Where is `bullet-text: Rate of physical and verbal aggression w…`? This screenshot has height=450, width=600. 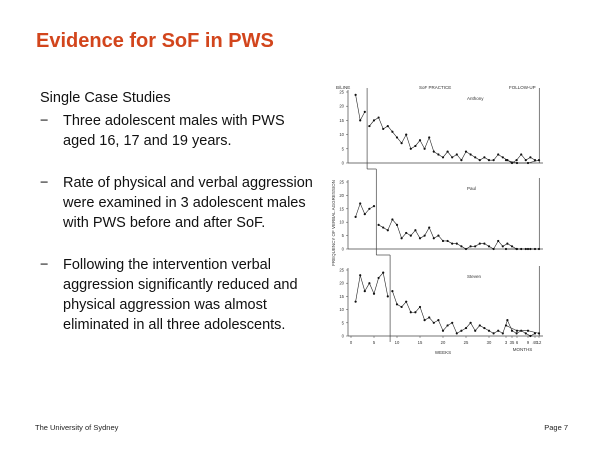
bullet-text: Rate of physical and verbal aggression w… is located at coordinates (188, 203).